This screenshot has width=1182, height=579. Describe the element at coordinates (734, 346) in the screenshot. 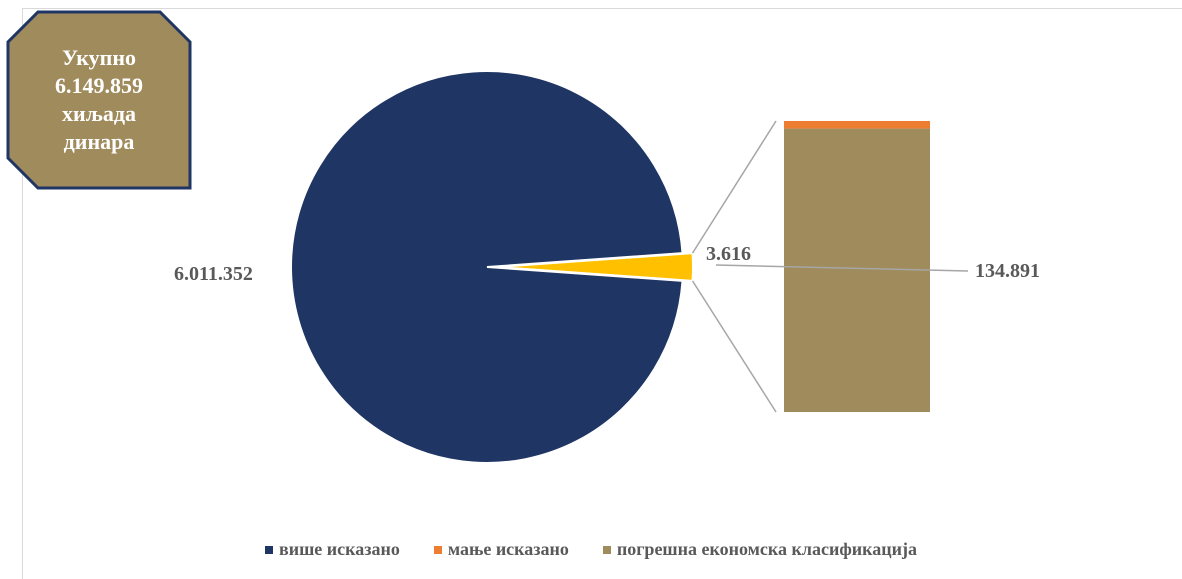

I see `connector-bottom` at that location.